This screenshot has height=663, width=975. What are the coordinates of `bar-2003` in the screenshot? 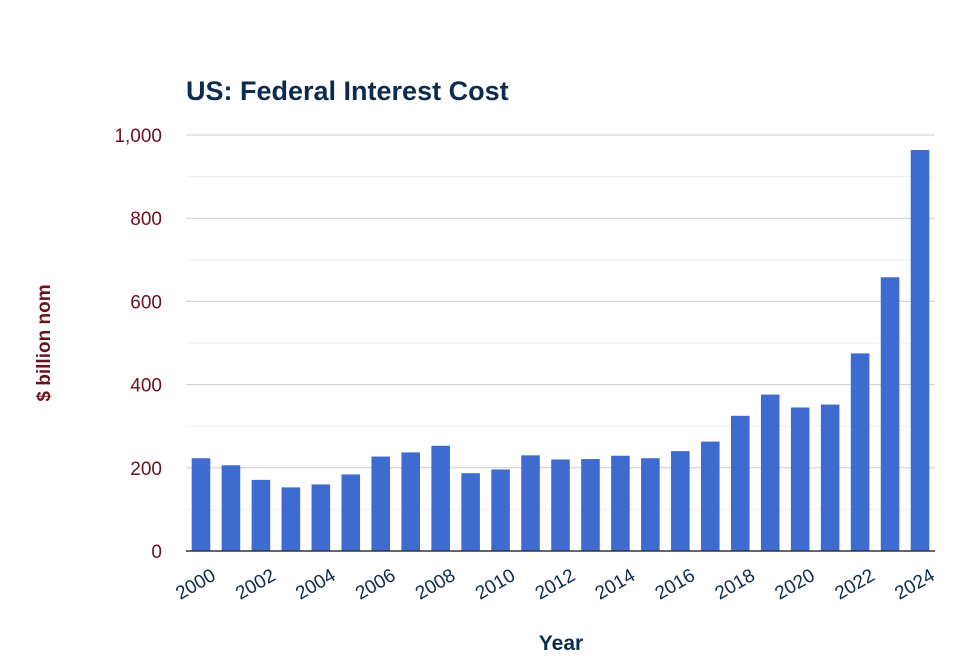 It's located at (291, 519).